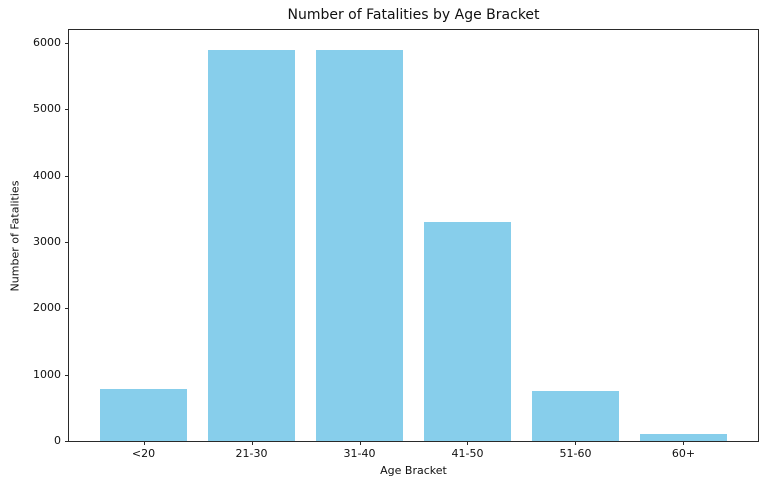 The width and height of the screenshot is (768, 489). Describe the element at coordinates (359, 453) in the screenshot. I see `x-tick-label: 31-40` at that location.